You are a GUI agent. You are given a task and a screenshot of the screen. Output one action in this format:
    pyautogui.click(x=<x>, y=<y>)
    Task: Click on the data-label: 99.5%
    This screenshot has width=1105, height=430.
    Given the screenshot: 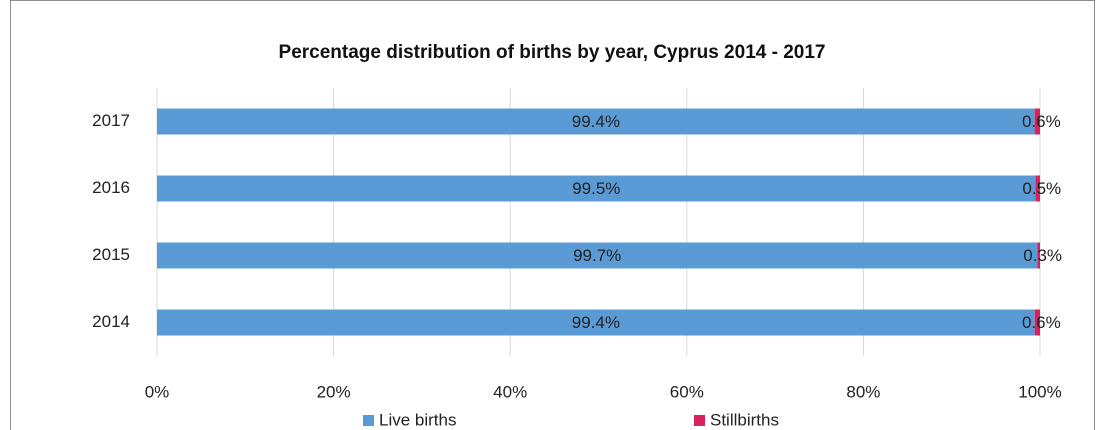 What is the action you would take?
    pyautogui.click(x=596, y=188)
    